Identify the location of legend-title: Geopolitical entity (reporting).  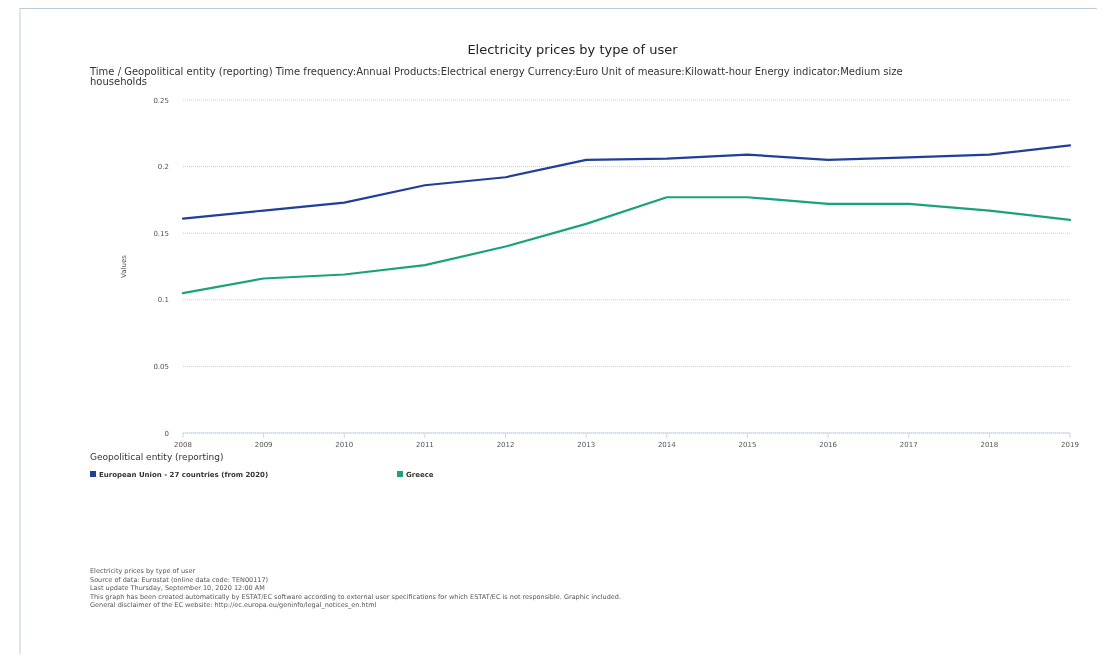
(157, 457).